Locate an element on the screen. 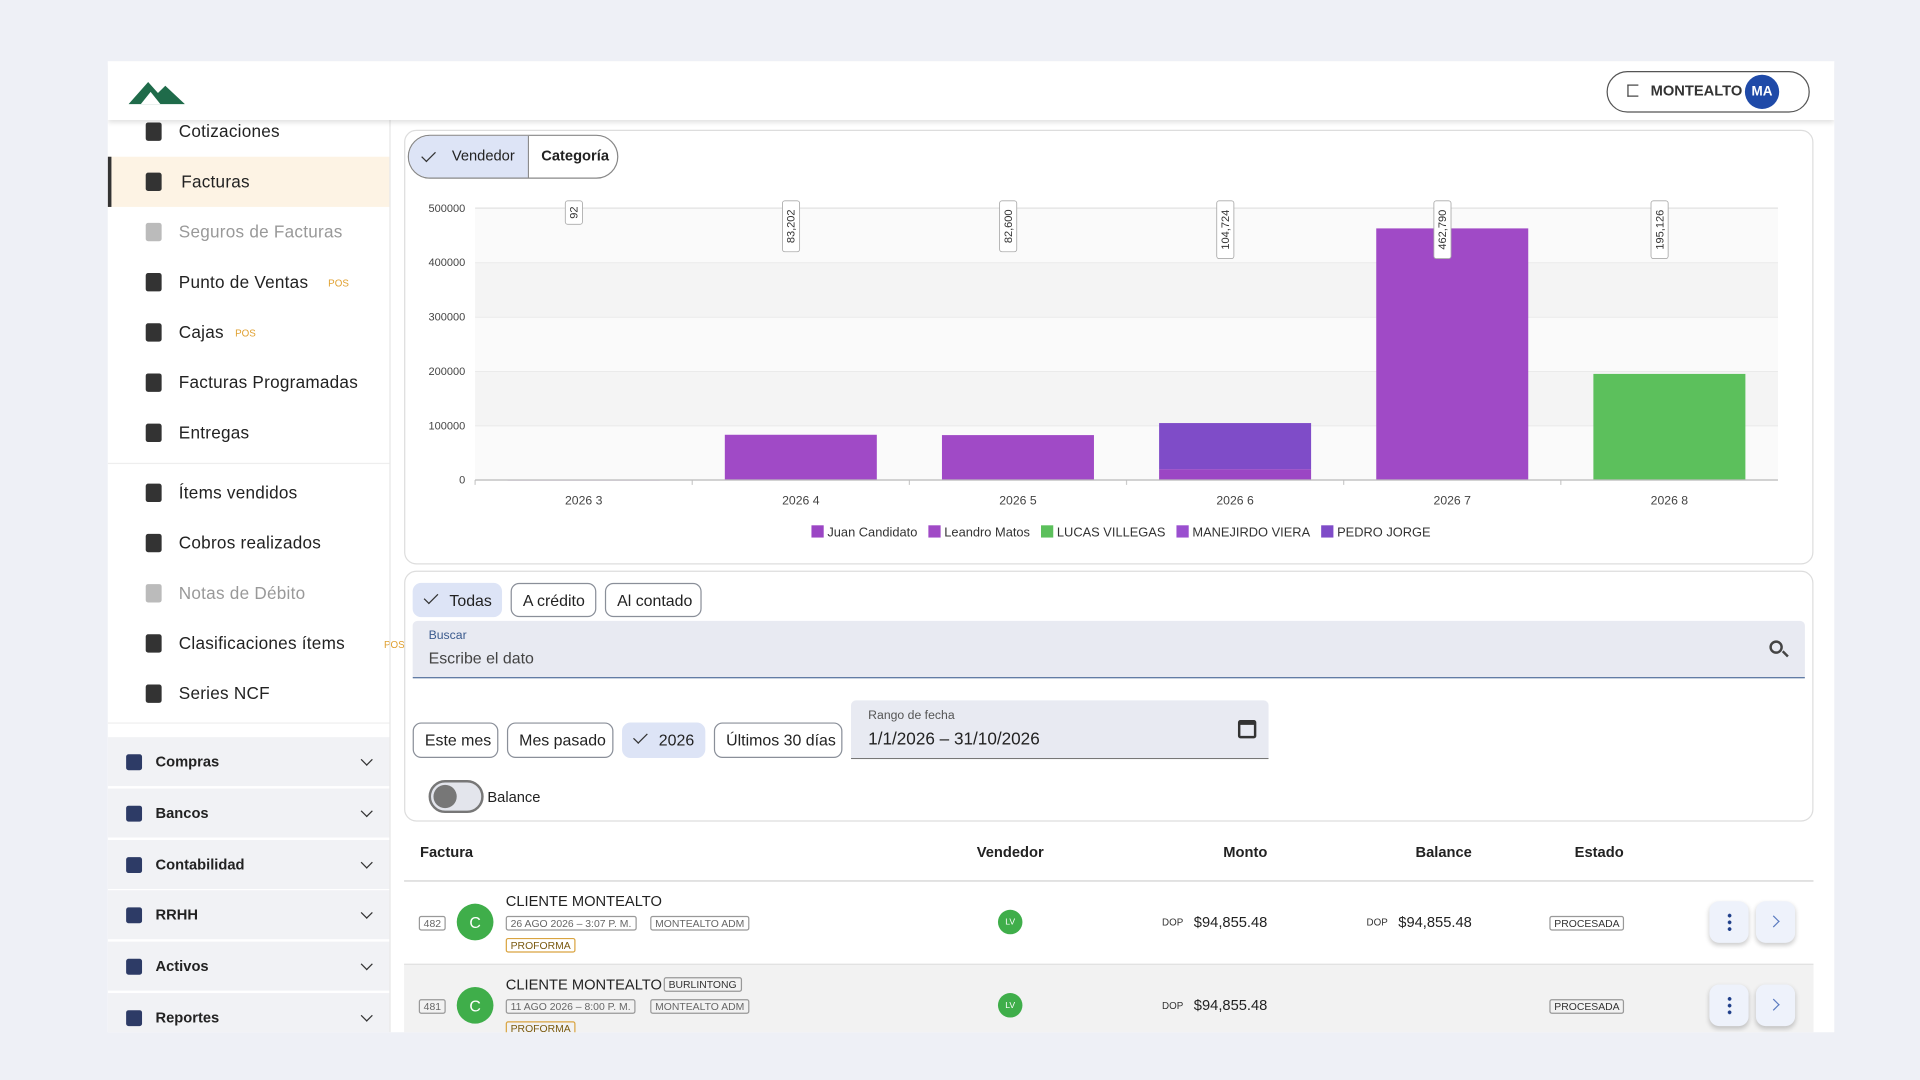  nav-item: Cajas is located at coordinates (201, 332).